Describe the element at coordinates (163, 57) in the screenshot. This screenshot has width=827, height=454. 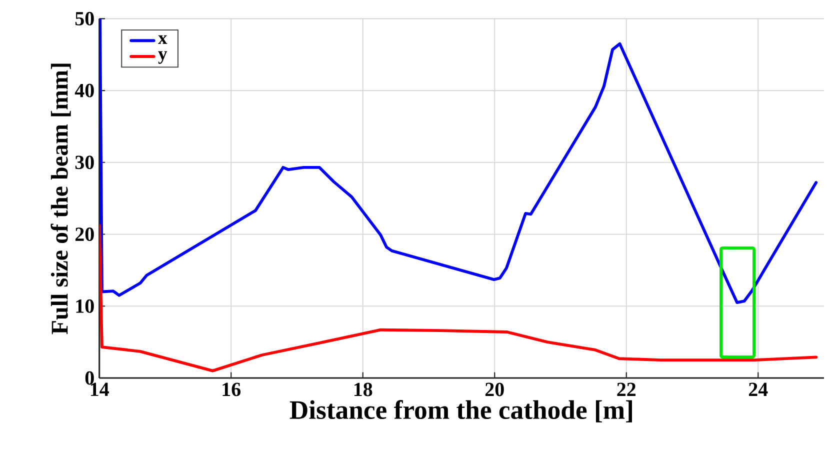
I see `legend-label: y` at that location.